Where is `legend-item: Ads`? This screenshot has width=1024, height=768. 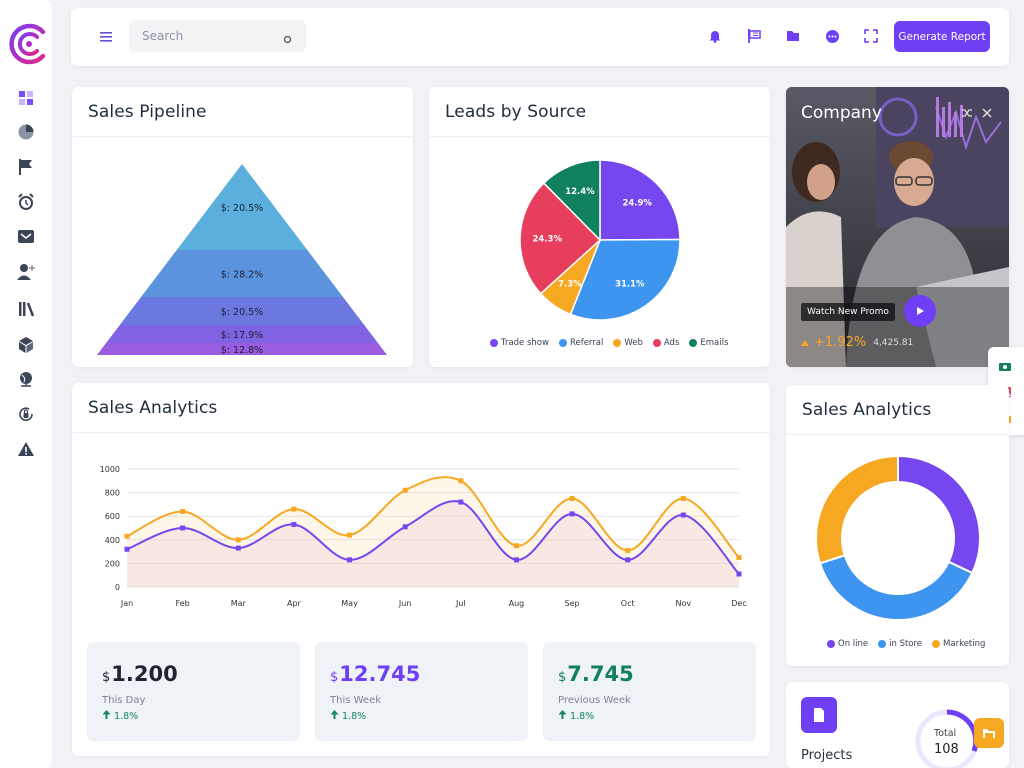
legend-item: Ads is located at coordinates (665, 343).